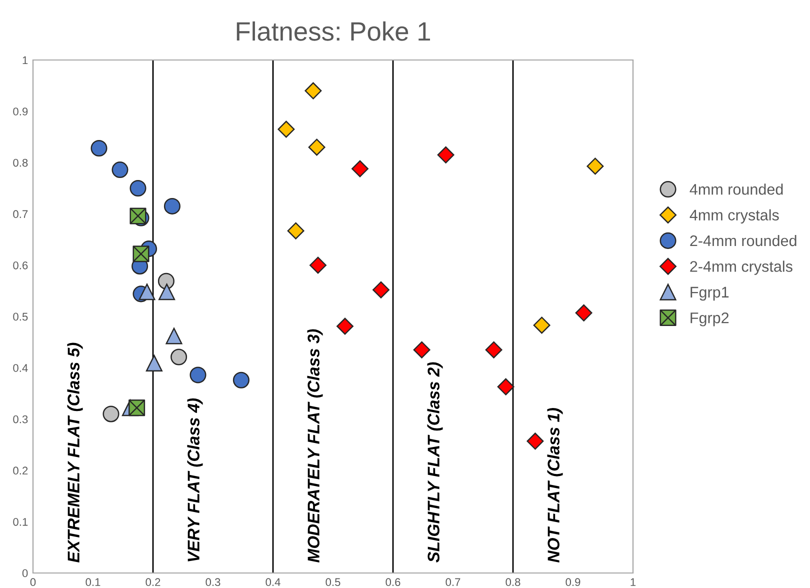 Image resolution: width=810 pixels, height=588 pixels. I want to click on legend-label: 4mm rounded, so click(736, 189).